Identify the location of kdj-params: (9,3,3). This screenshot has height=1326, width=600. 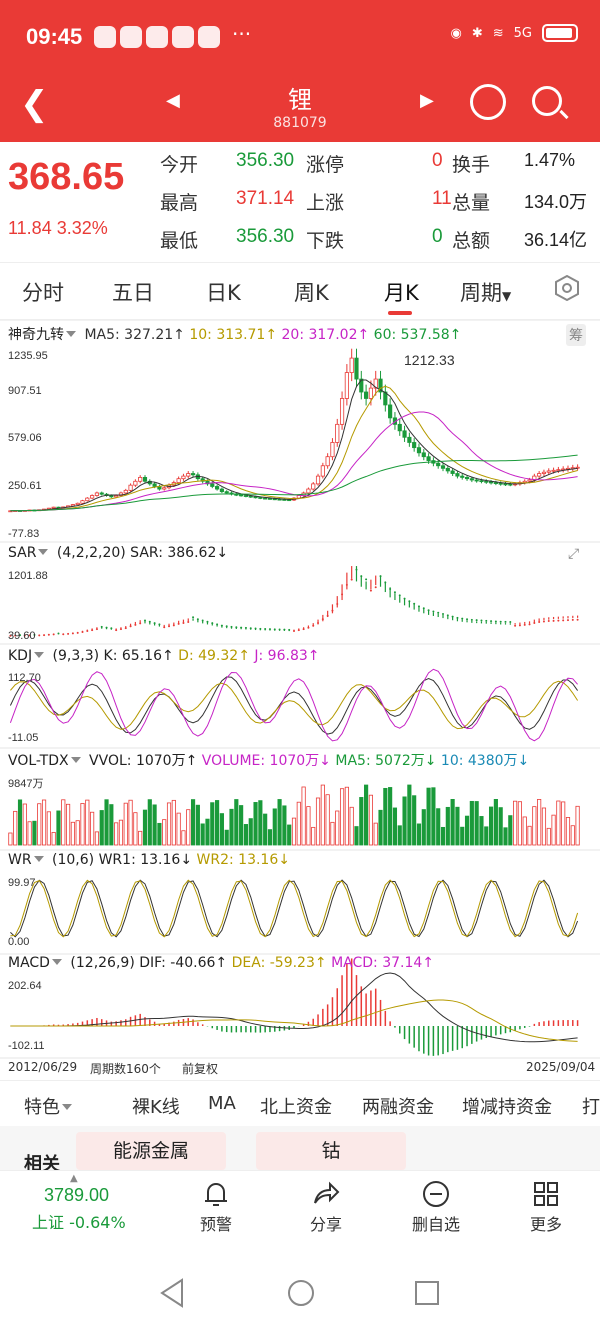
(76, 656).